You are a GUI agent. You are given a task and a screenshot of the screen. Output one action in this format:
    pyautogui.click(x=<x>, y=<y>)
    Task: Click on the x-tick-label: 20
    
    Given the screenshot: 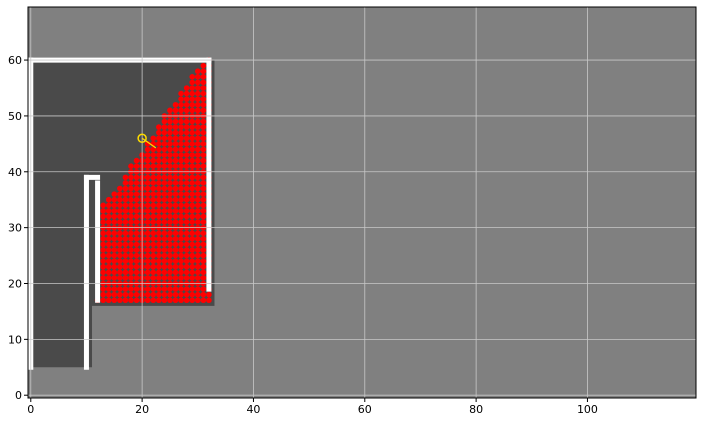 What is the action you would take?
    pyautogui.click(x=142, y=409)
    